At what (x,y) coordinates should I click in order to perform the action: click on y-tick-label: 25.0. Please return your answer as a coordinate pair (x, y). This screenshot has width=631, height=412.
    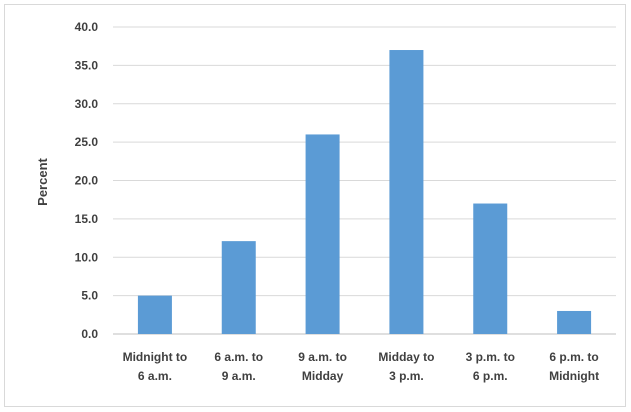
    Looking at the image, I should click on (87, 142).